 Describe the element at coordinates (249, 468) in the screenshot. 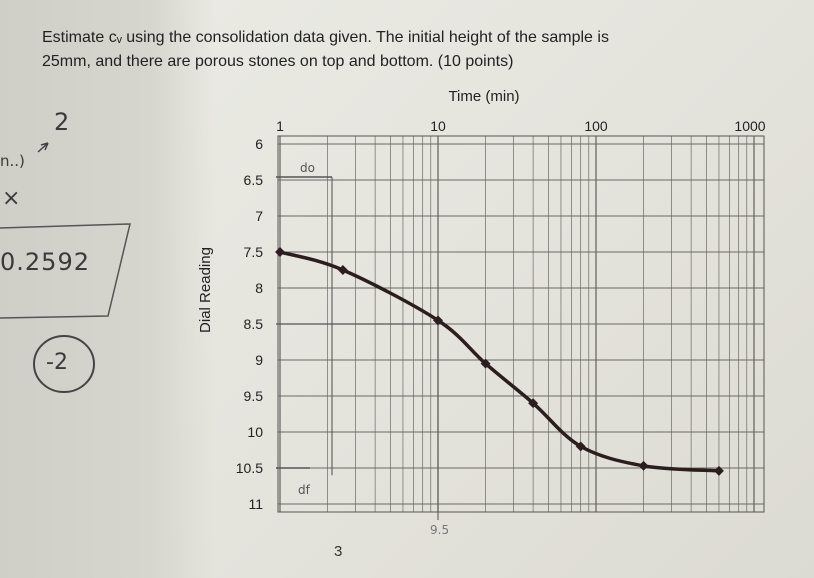

I see `y-tick-label: 10.5` at that location.